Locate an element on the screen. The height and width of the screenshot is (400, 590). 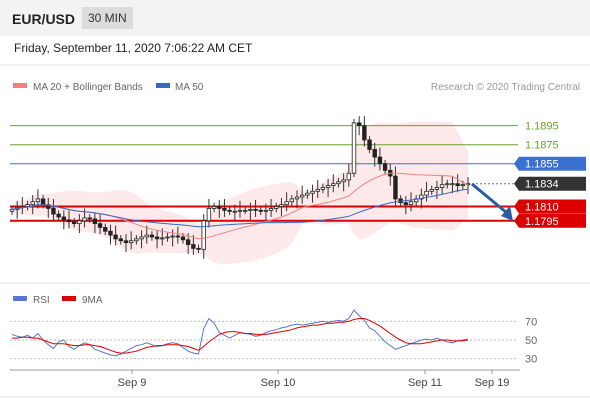
level-badge-1.1810 is located at coordinates (550, 206).